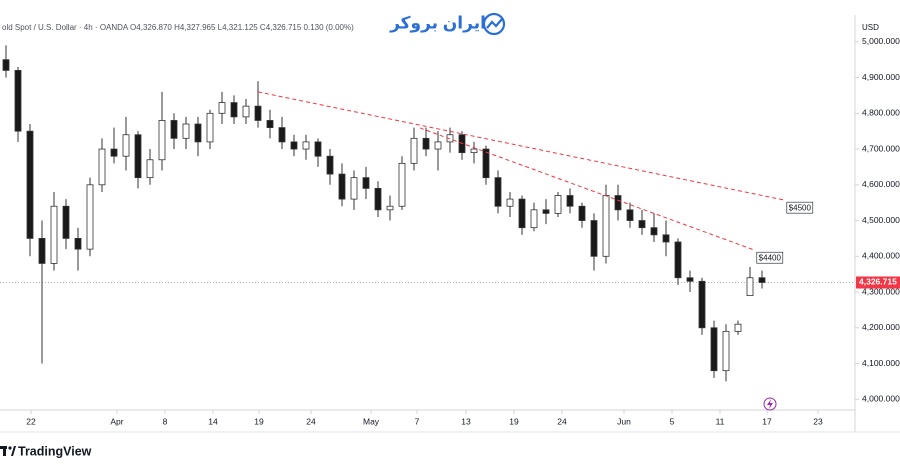 The width and height of the screenshot is (900, 471). Describe the element at coordinates (624, 421) in the screenshot. I see `x-tick-label: Jun` at that location.